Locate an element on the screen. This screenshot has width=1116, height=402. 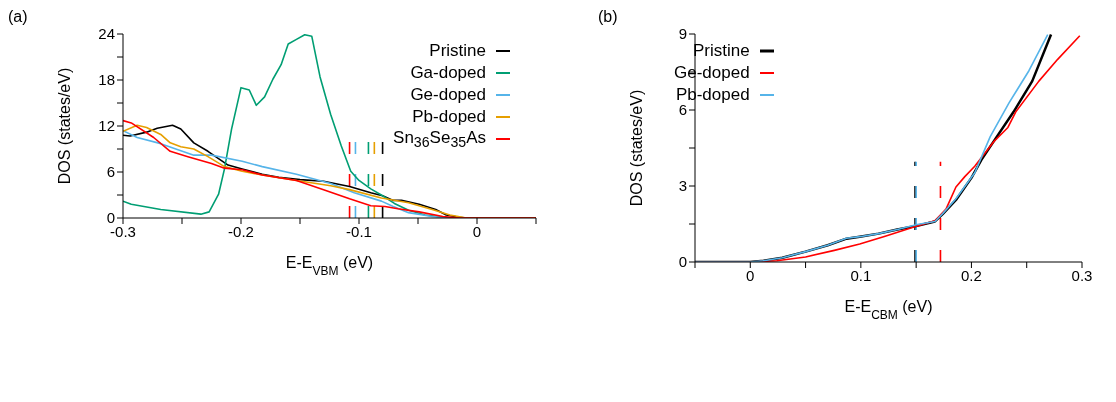
x-axis-title: E-E$_{CBM}$ (eV) is located at coordinates (888, 310).